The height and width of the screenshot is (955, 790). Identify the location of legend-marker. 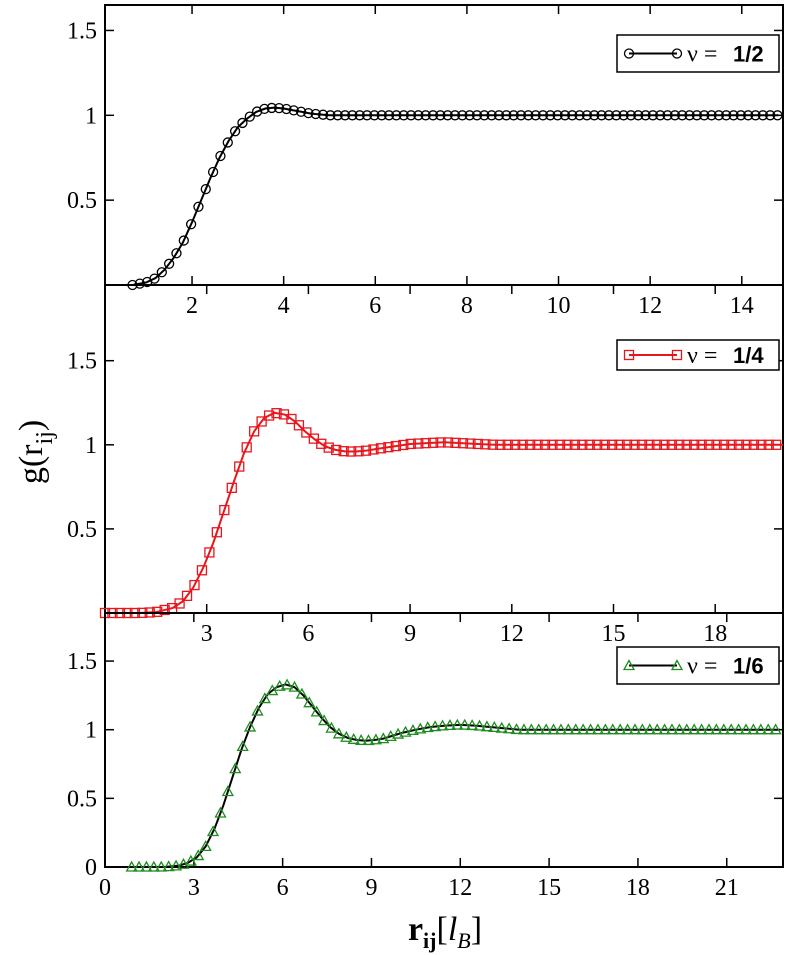
(629, 665).